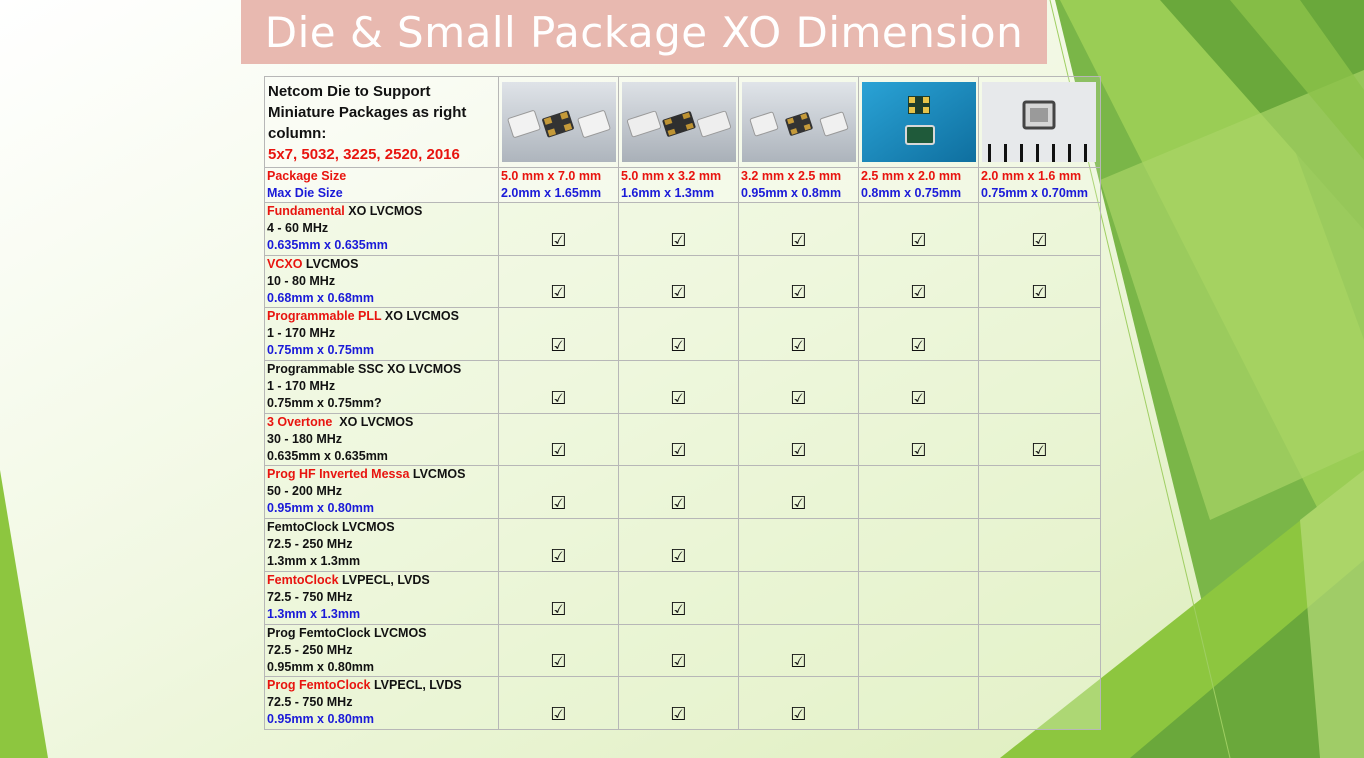  I want to click on product-name: Prog HF Inverted Messa LVCMOS, so click(381, 474).